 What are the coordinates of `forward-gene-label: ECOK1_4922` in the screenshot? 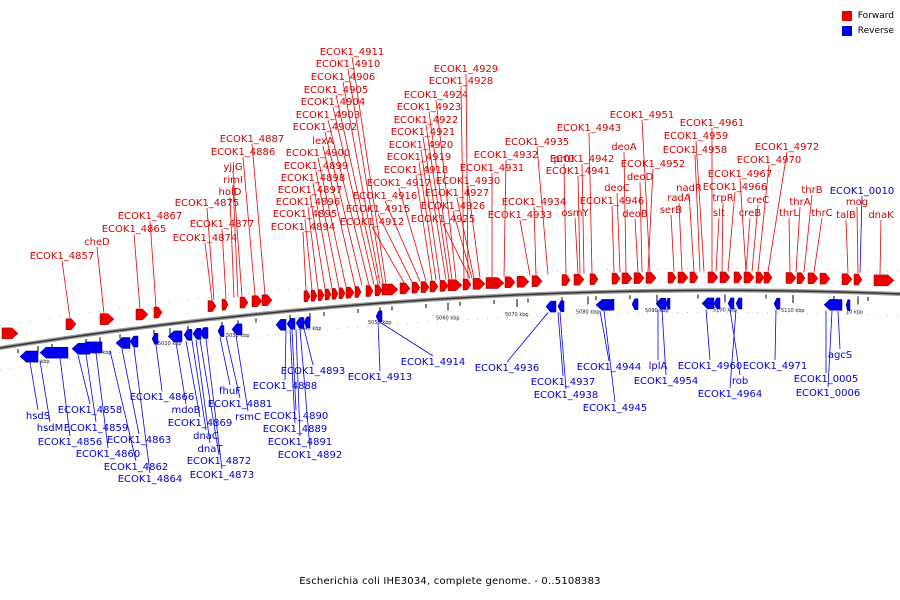 It's located at (426, 120).